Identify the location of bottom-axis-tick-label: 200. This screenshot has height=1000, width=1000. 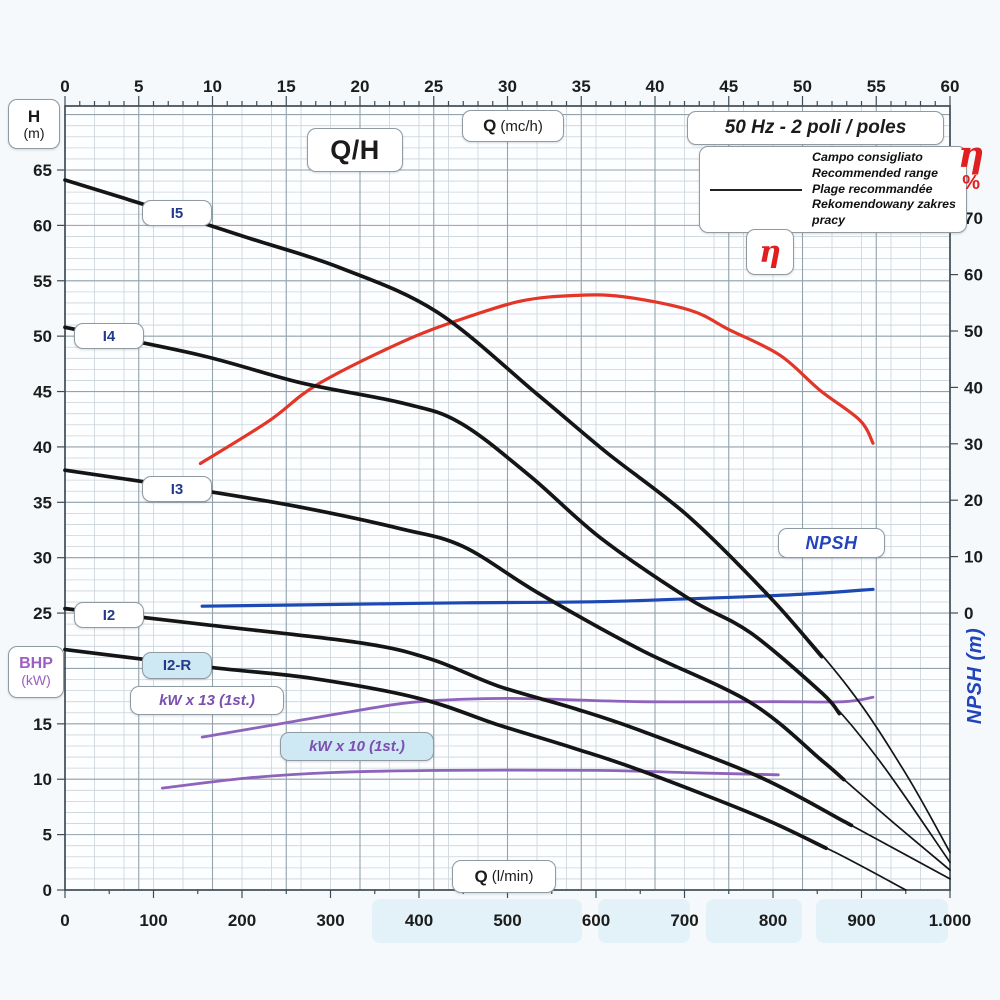
(242, 920).